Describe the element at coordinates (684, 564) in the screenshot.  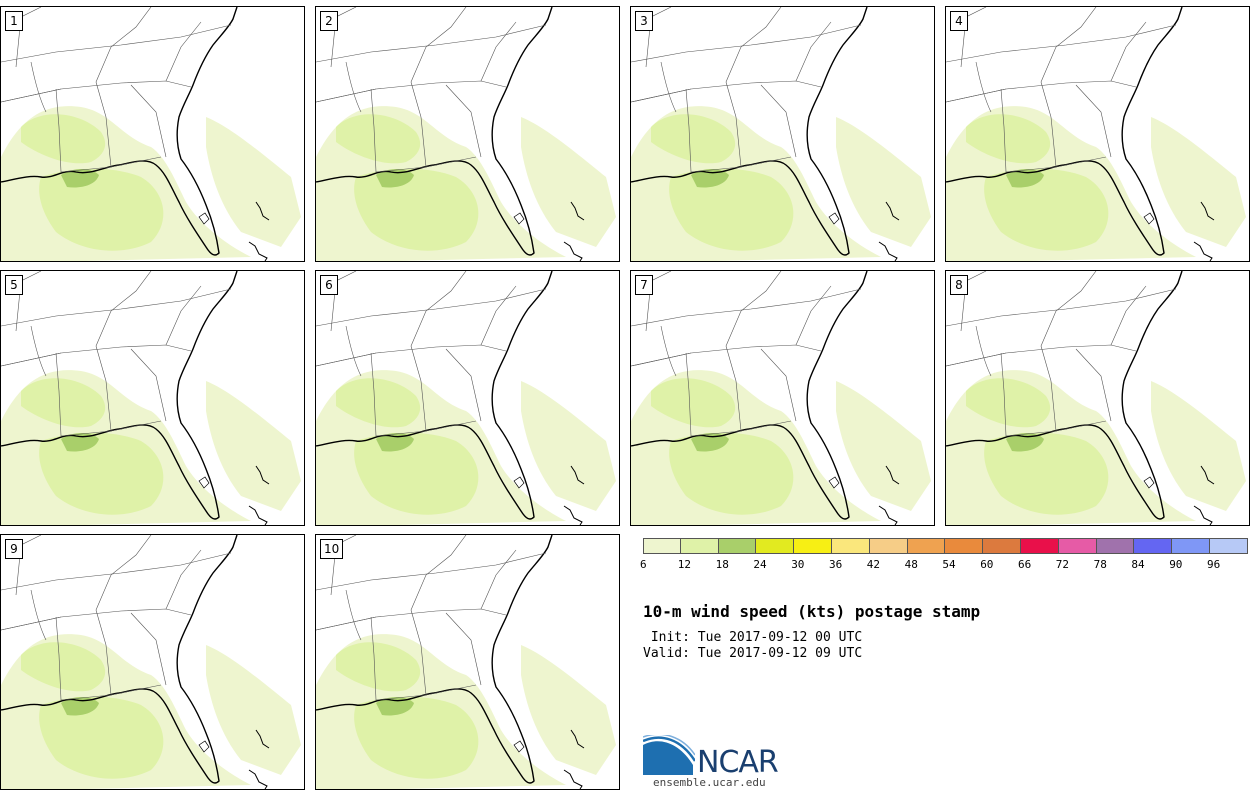
I see `colorbar-tick-label: 12` at that location.